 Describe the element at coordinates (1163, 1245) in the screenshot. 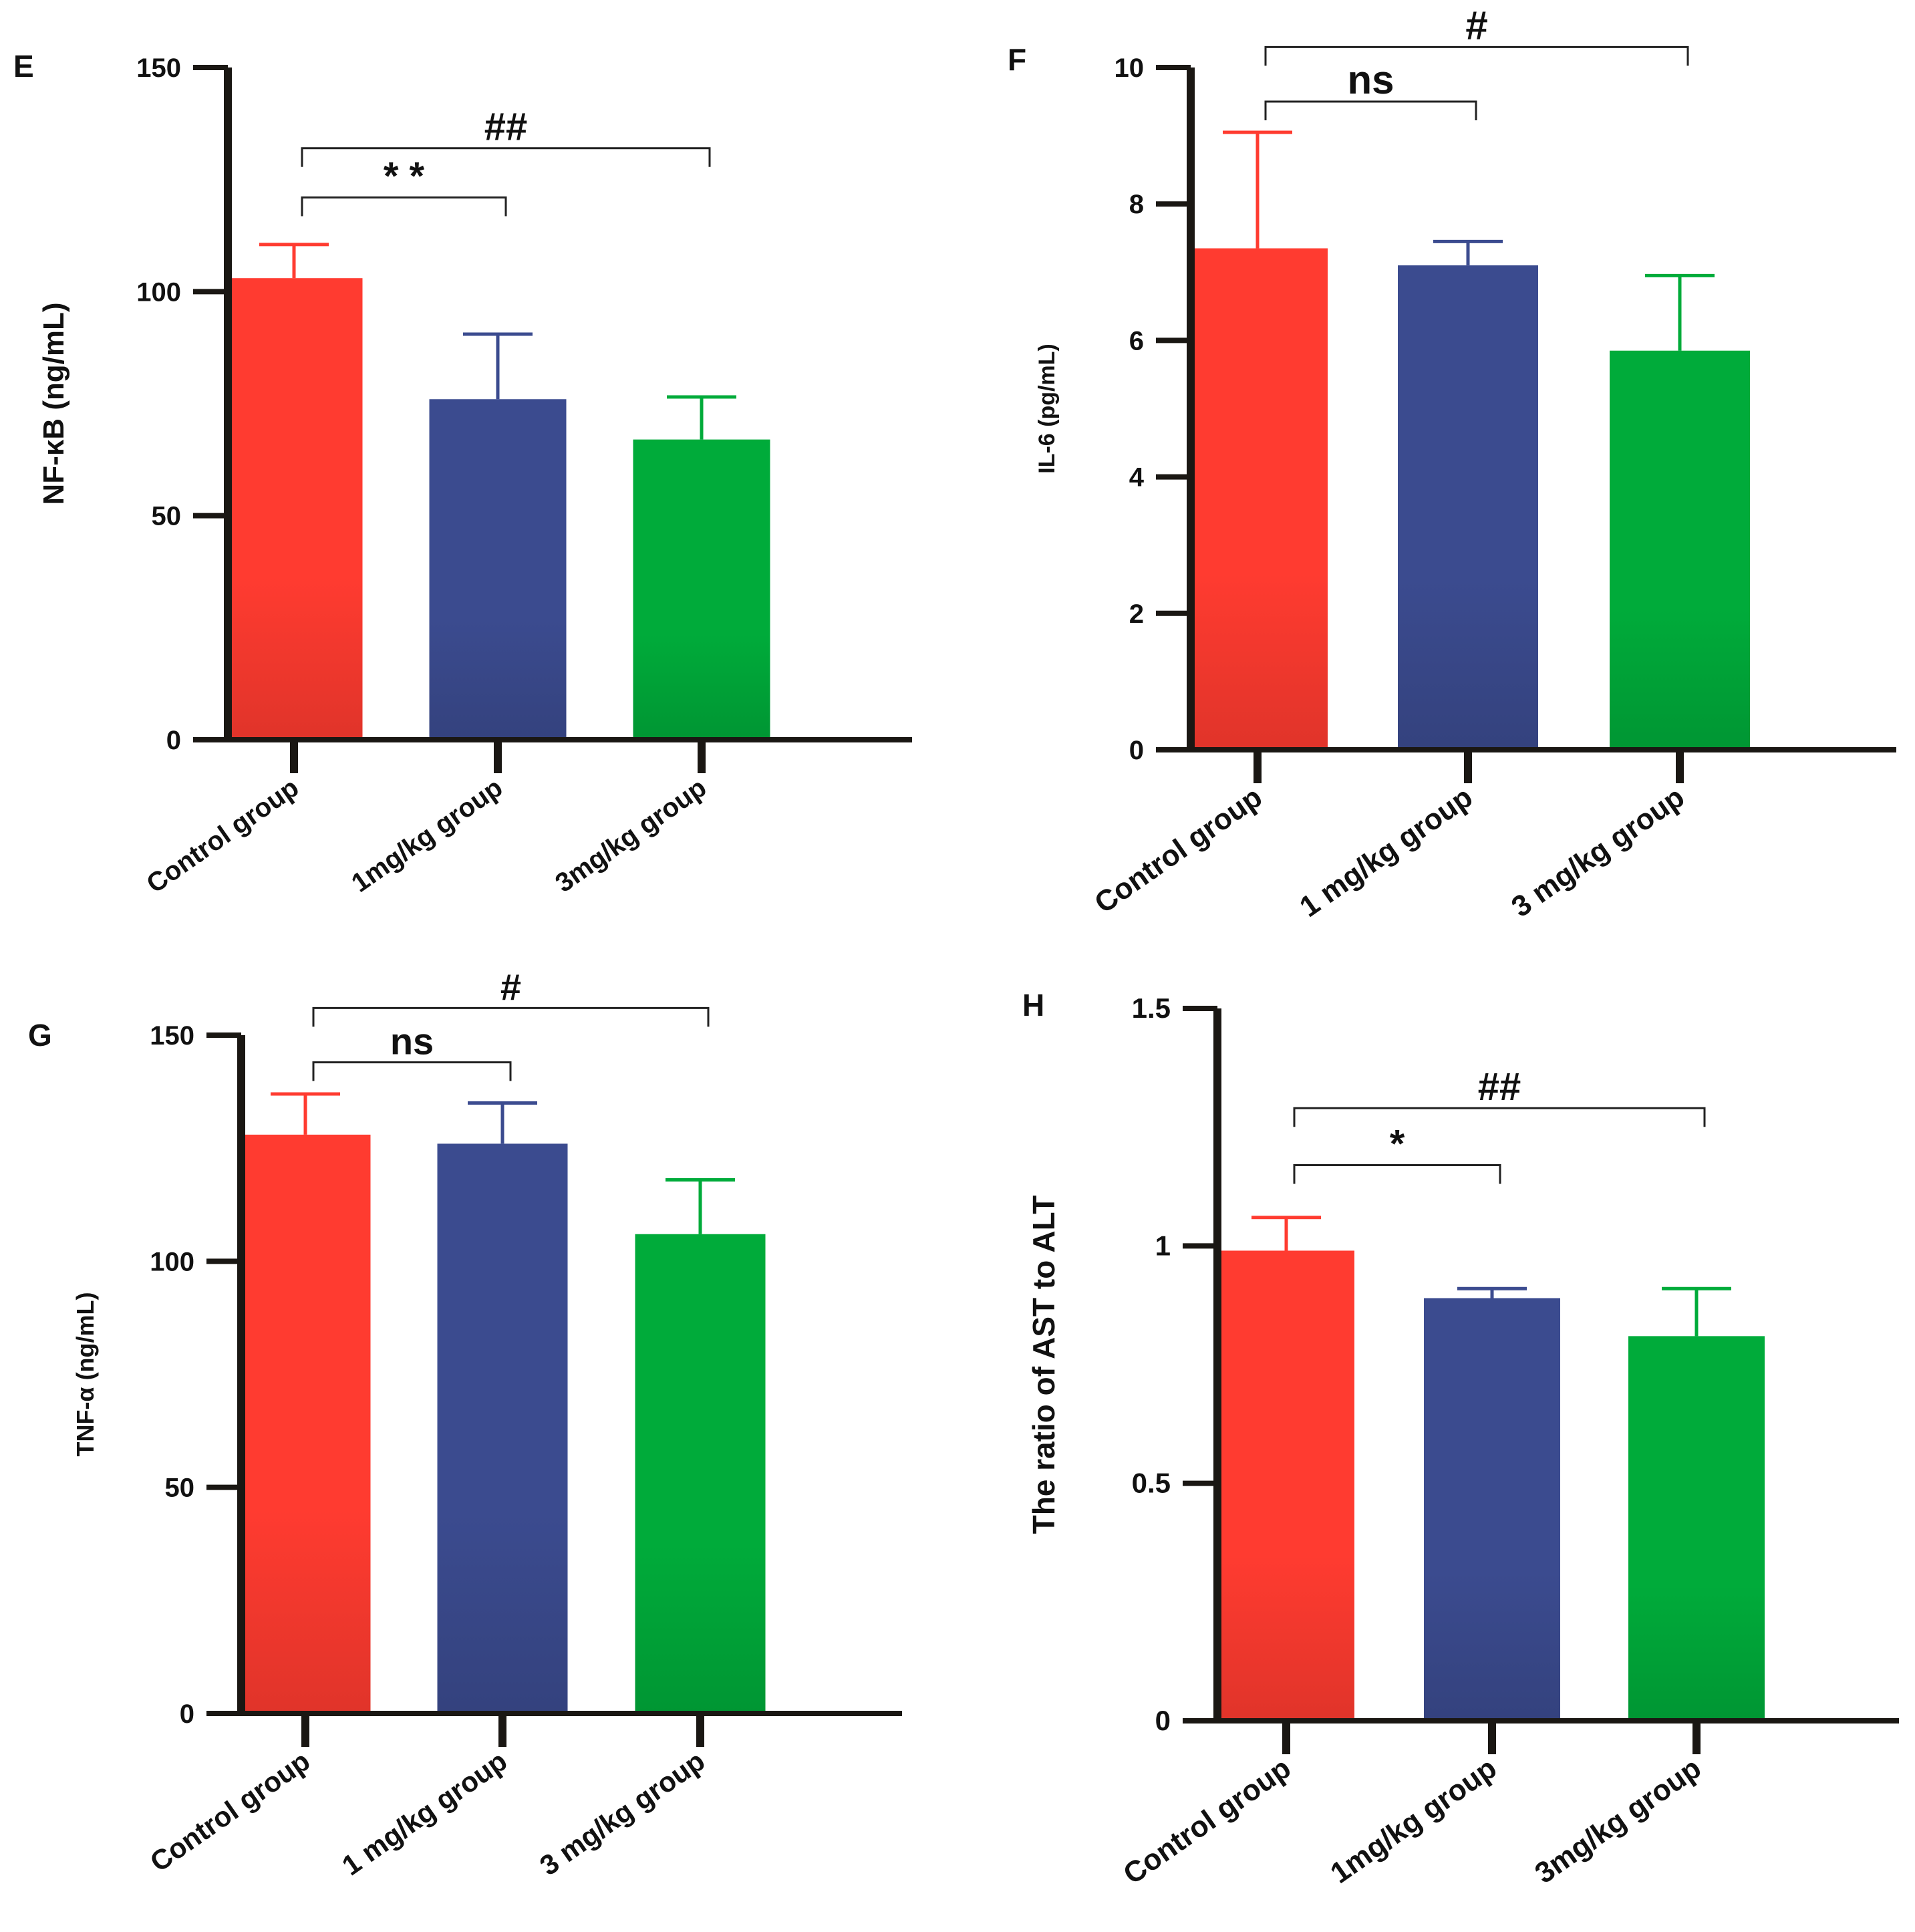

I see `y-tick-label: 1` at that location.